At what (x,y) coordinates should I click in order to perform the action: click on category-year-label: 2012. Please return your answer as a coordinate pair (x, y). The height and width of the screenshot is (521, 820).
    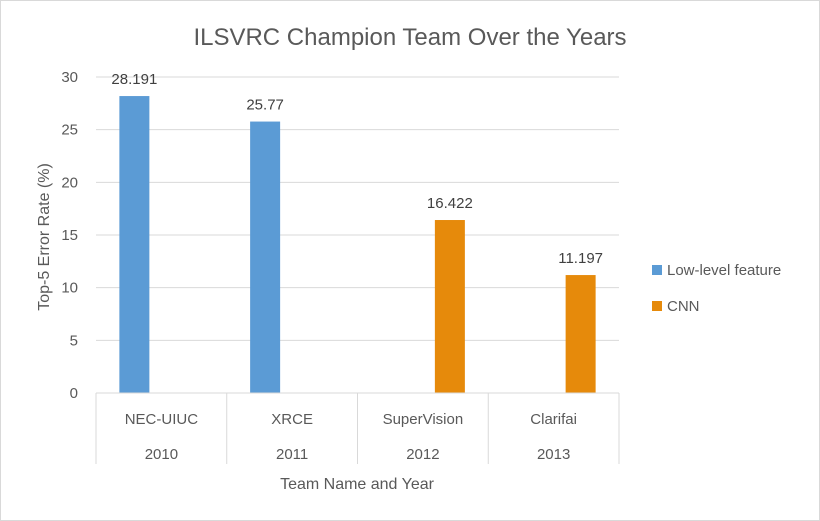
    Looking at the image, I should click on (422, 454).